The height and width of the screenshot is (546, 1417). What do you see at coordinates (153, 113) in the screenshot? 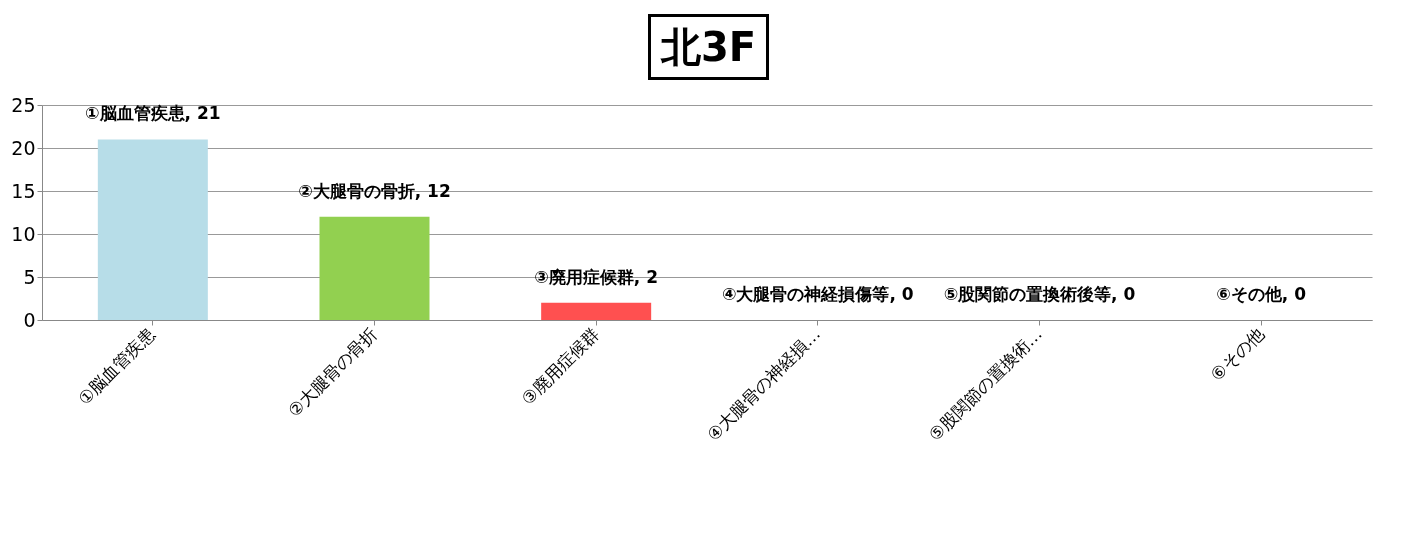
I see `annotation: ①脳血管疾患, 21` at bounding box center [153, 113].